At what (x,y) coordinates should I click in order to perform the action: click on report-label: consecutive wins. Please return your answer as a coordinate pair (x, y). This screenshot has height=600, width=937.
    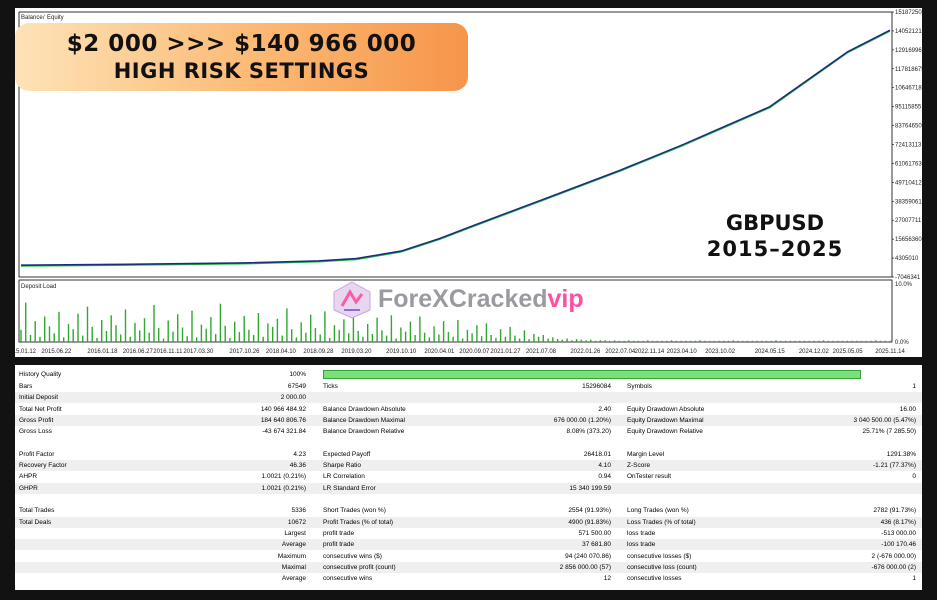
    Looking at the image, I should click on (348, 579).